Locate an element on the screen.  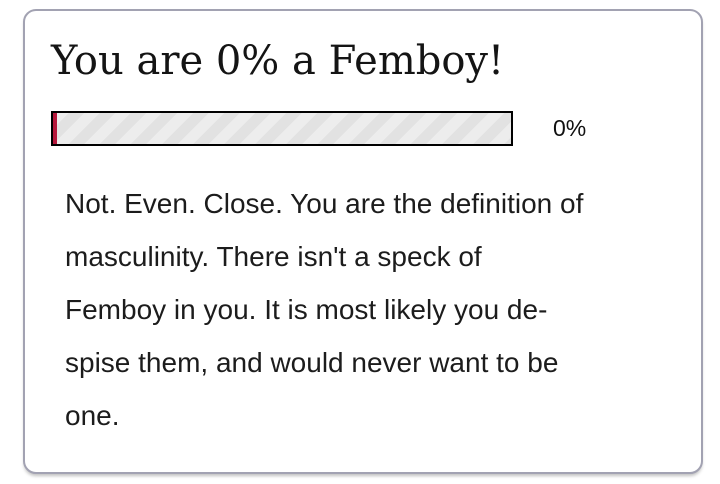
score-progress-row: 0% is located at coordinates (363, 128).